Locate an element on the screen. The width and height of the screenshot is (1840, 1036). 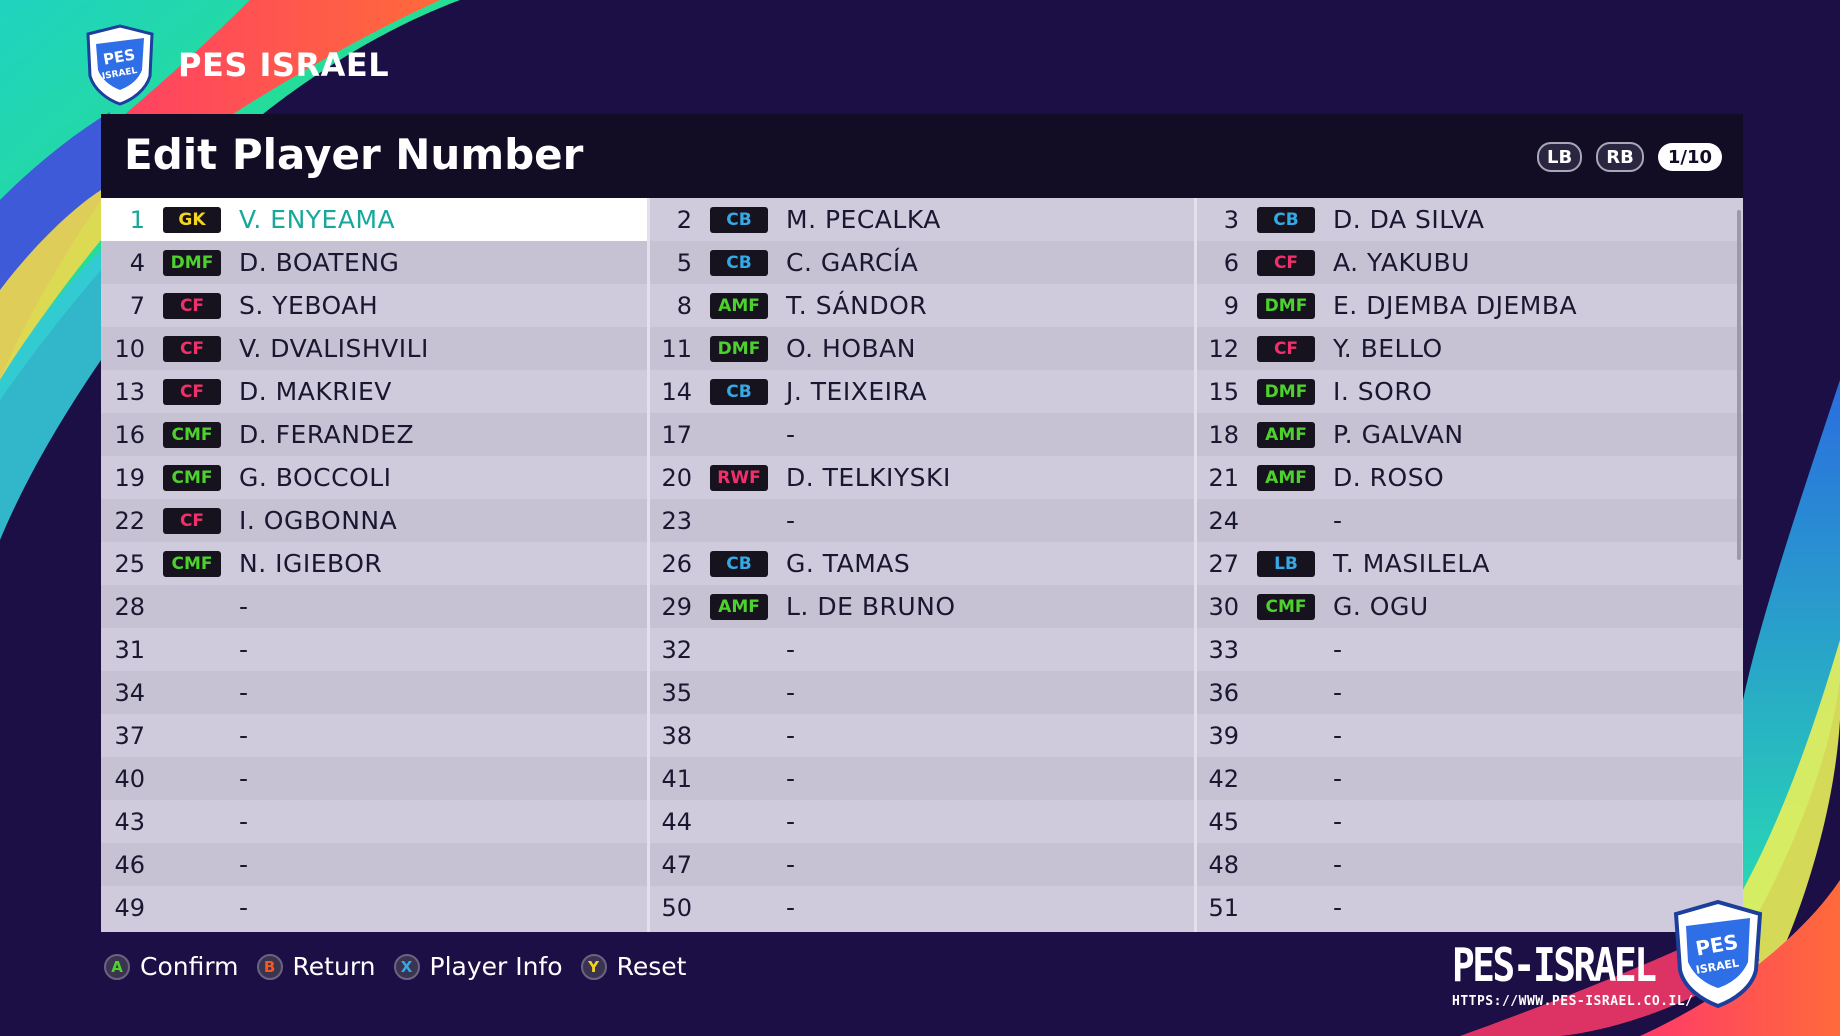
player-row-24: 24 - is located at coordinates (1468, 520).